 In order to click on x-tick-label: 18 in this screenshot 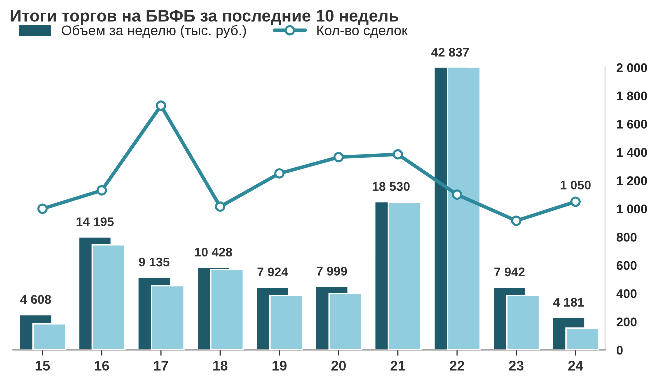, I will do `click(221, 366)`.